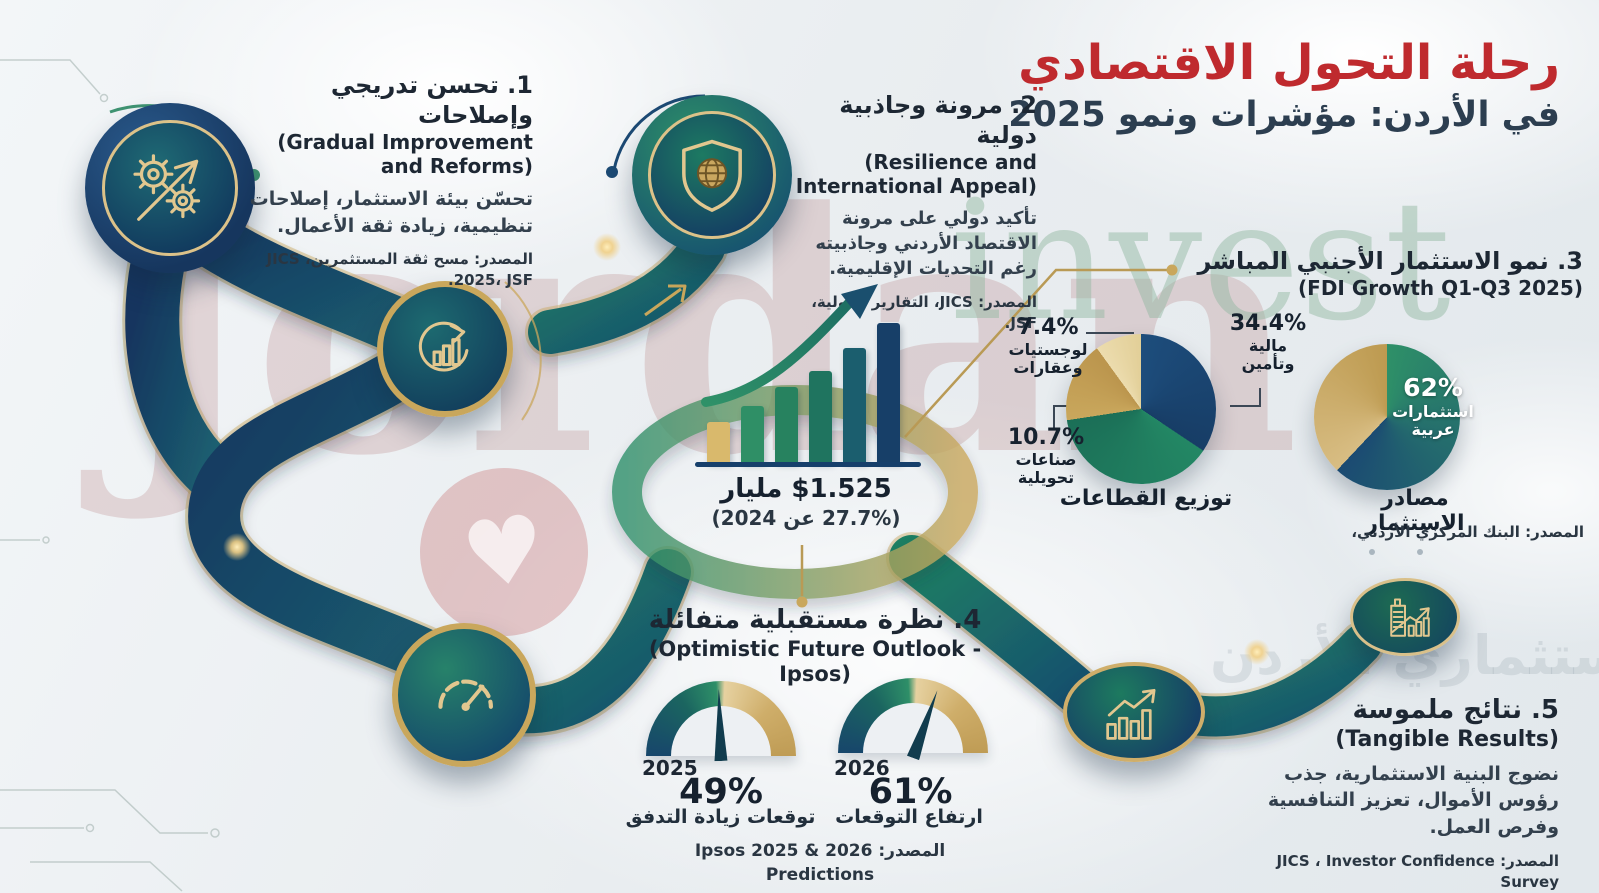  What do you see at coordinates (806, 489) in the screenshot?
I see `fdi-value: $1.525 مليار` at bounding box center [806, 489].